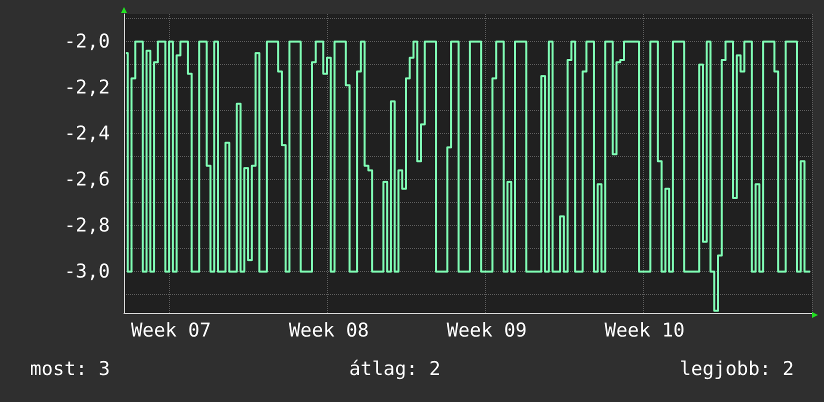  What do you see at coordinates (87, 41) in the screenshot?
I see `y-tick-label: -2,0` at bounding box center [87, 41].